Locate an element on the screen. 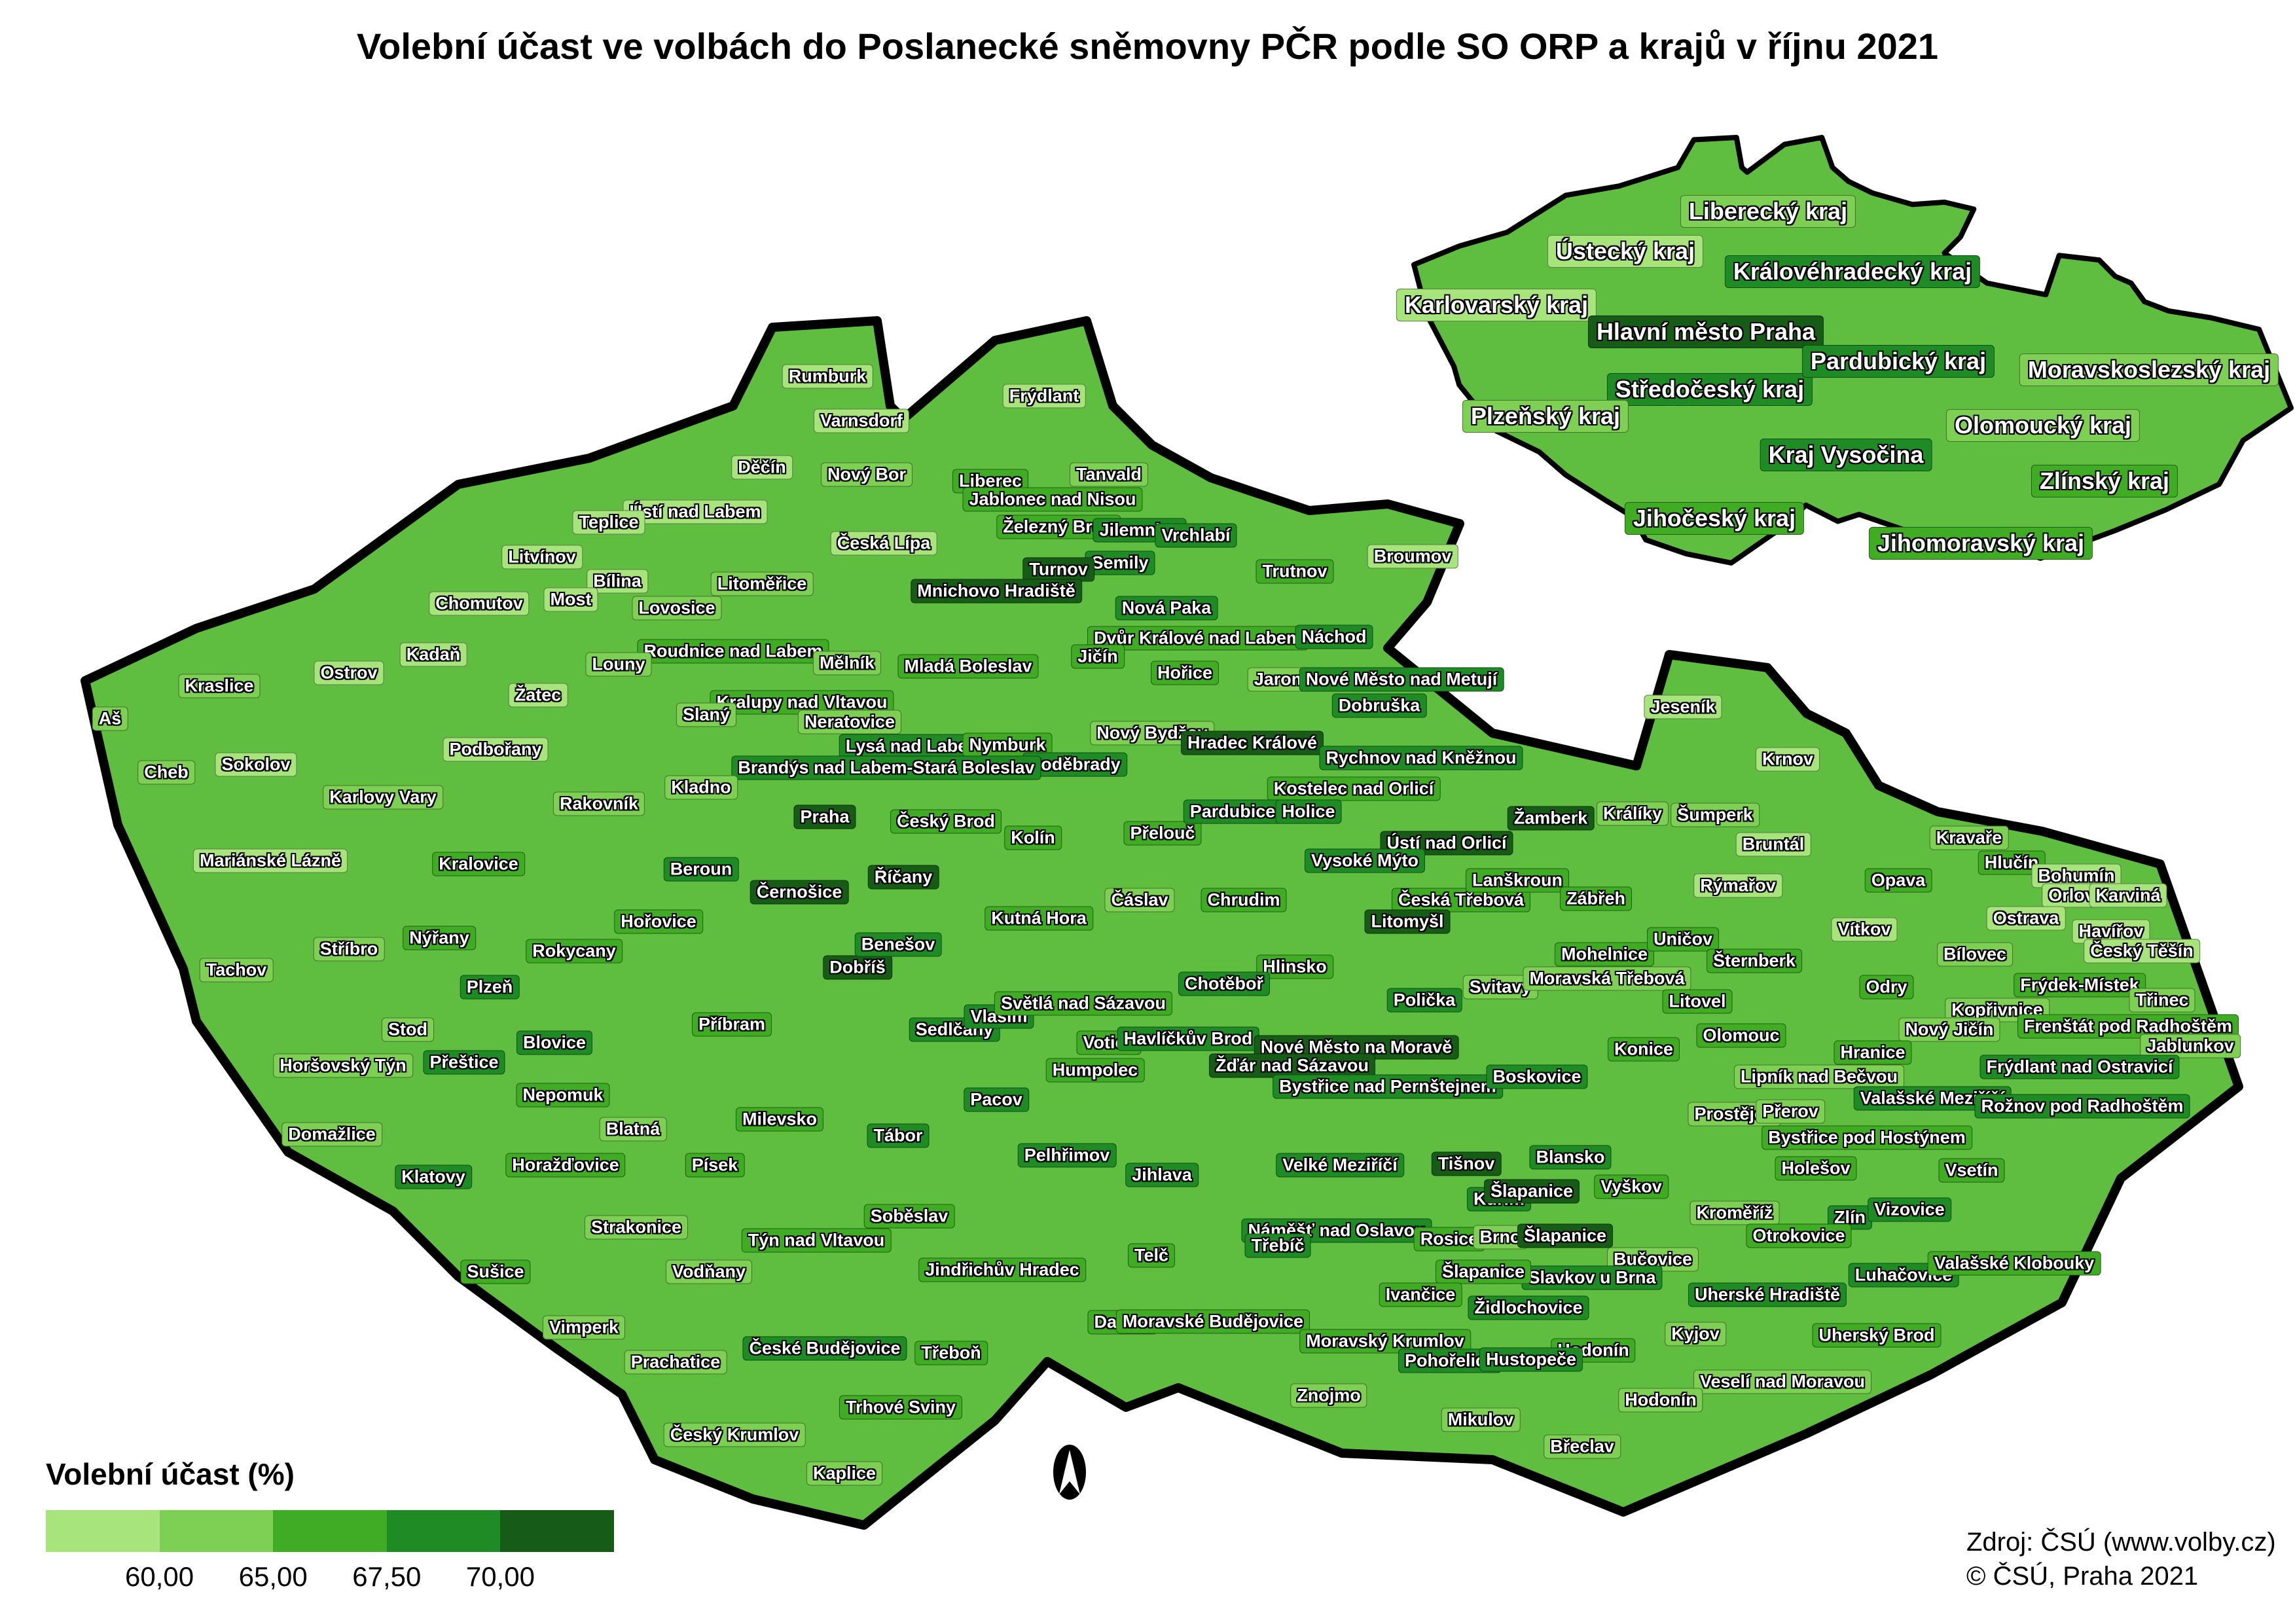  orp-label: Aš is located at coordinates (110, 718).